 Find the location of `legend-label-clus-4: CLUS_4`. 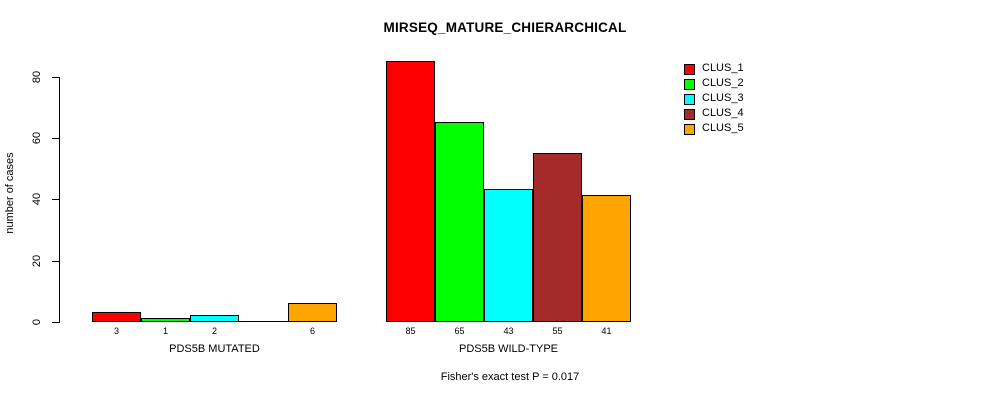

legend-label-clus-4: CLUS_4 is located at coordinates (723, 113).